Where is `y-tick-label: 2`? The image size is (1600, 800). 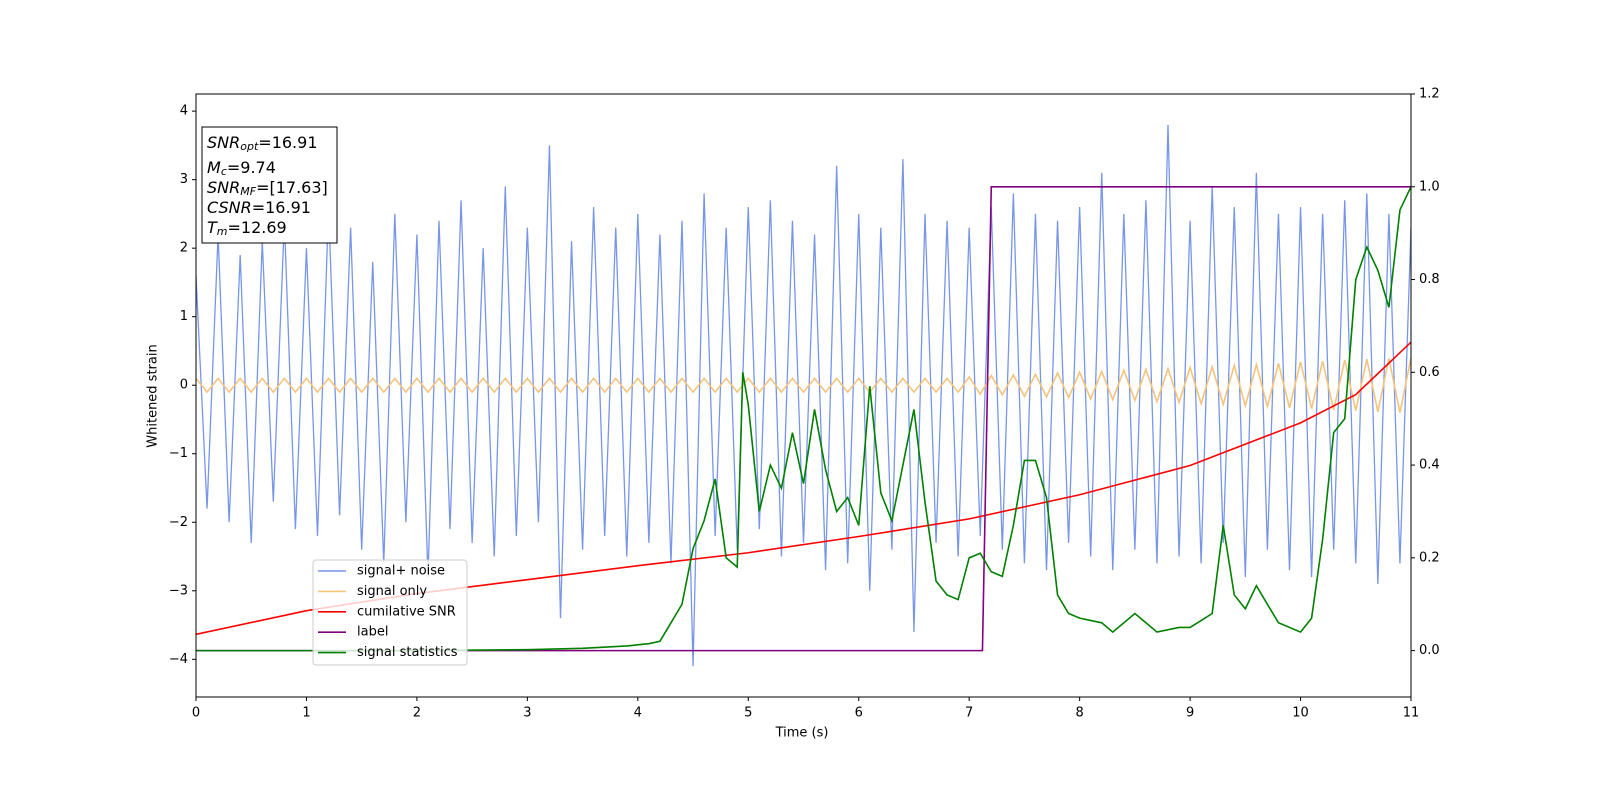 y-tick-label: 2 is located at coordinates (184, 248).